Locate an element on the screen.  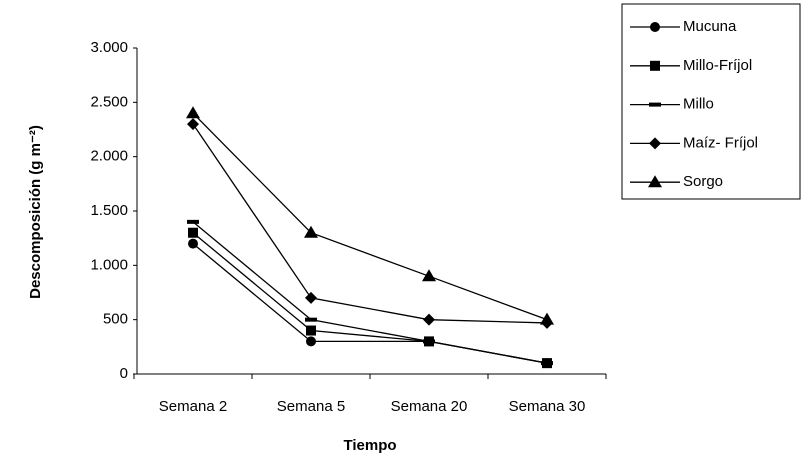
y-tick-label: 0 is located at coordinates (124, 373).